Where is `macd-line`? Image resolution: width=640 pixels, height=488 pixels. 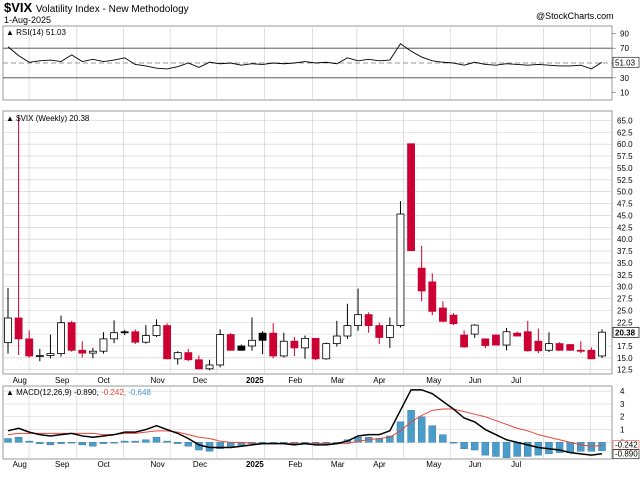
macd-line is located at coordinates (305, 422).